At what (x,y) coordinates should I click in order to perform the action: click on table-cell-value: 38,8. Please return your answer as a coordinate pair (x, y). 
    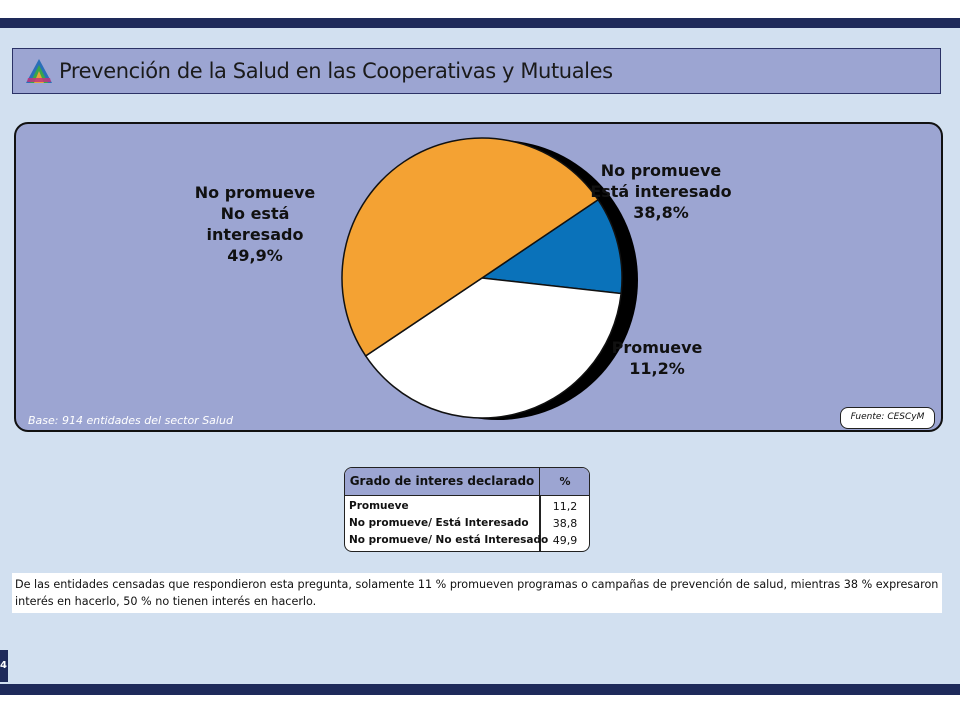
    Looking at the image, I should click on (565, 523).